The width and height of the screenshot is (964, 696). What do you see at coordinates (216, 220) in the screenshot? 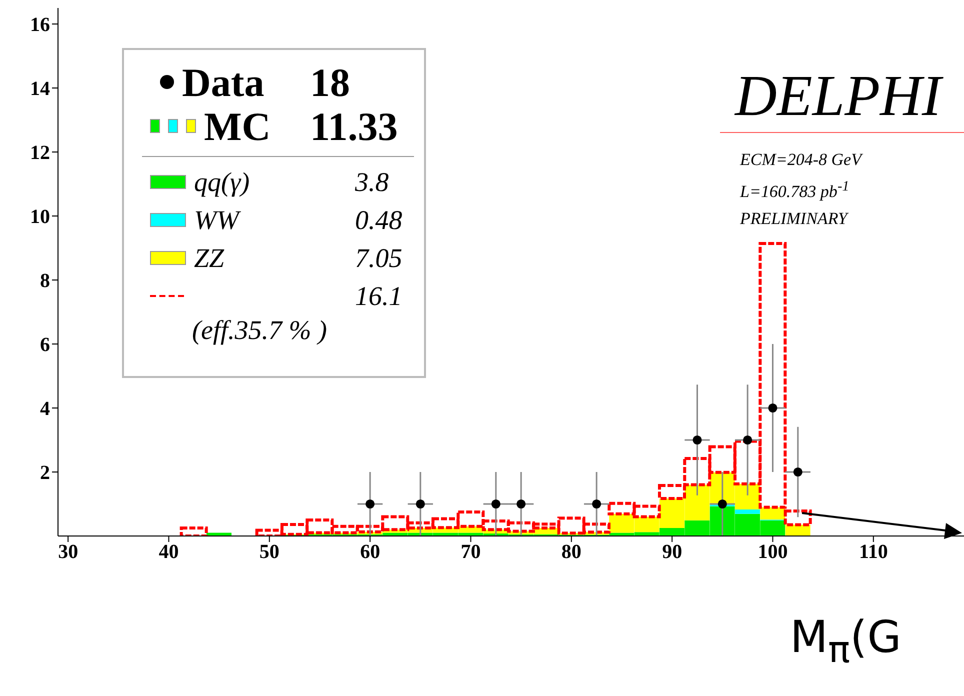
I see `legend-label: WW` at bounding box center [216, 220].